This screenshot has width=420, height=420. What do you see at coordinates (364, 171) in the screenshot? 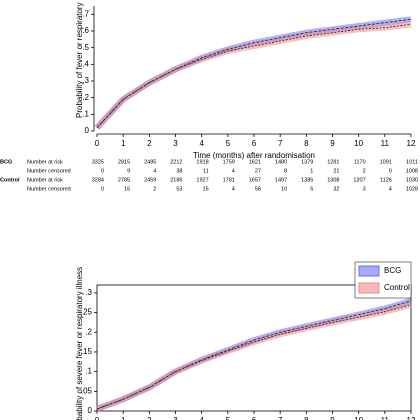
I see `table-value: 2` at bounding box center [364, 171].